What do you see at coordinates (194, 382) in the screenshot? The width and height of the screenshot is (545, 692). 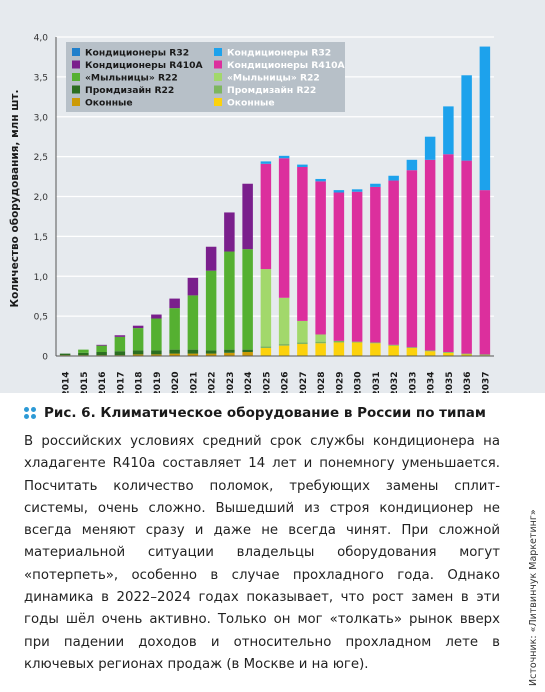 I see `x-tick-label: 2021` at bounding box center [194, 382].